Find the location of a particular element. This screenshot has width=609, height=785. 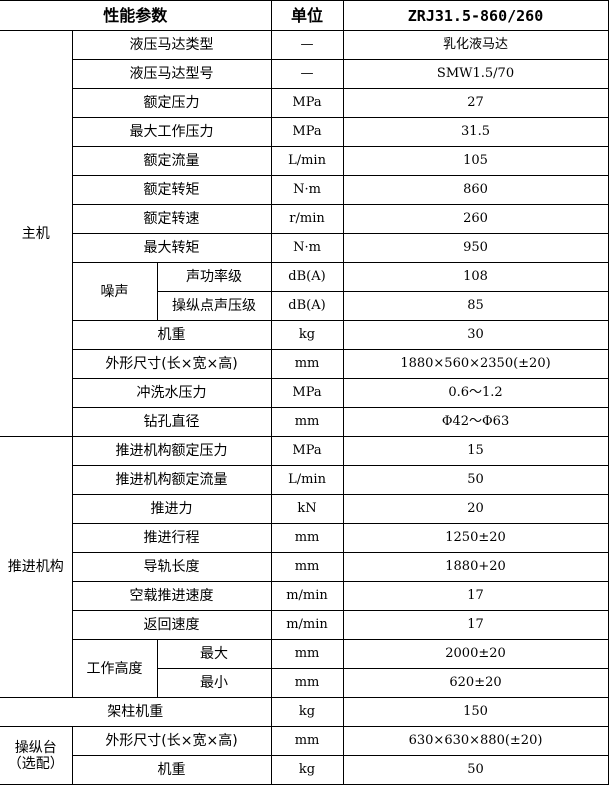

table-row: 机重 kg 30 is located at coordinates (304, 335).